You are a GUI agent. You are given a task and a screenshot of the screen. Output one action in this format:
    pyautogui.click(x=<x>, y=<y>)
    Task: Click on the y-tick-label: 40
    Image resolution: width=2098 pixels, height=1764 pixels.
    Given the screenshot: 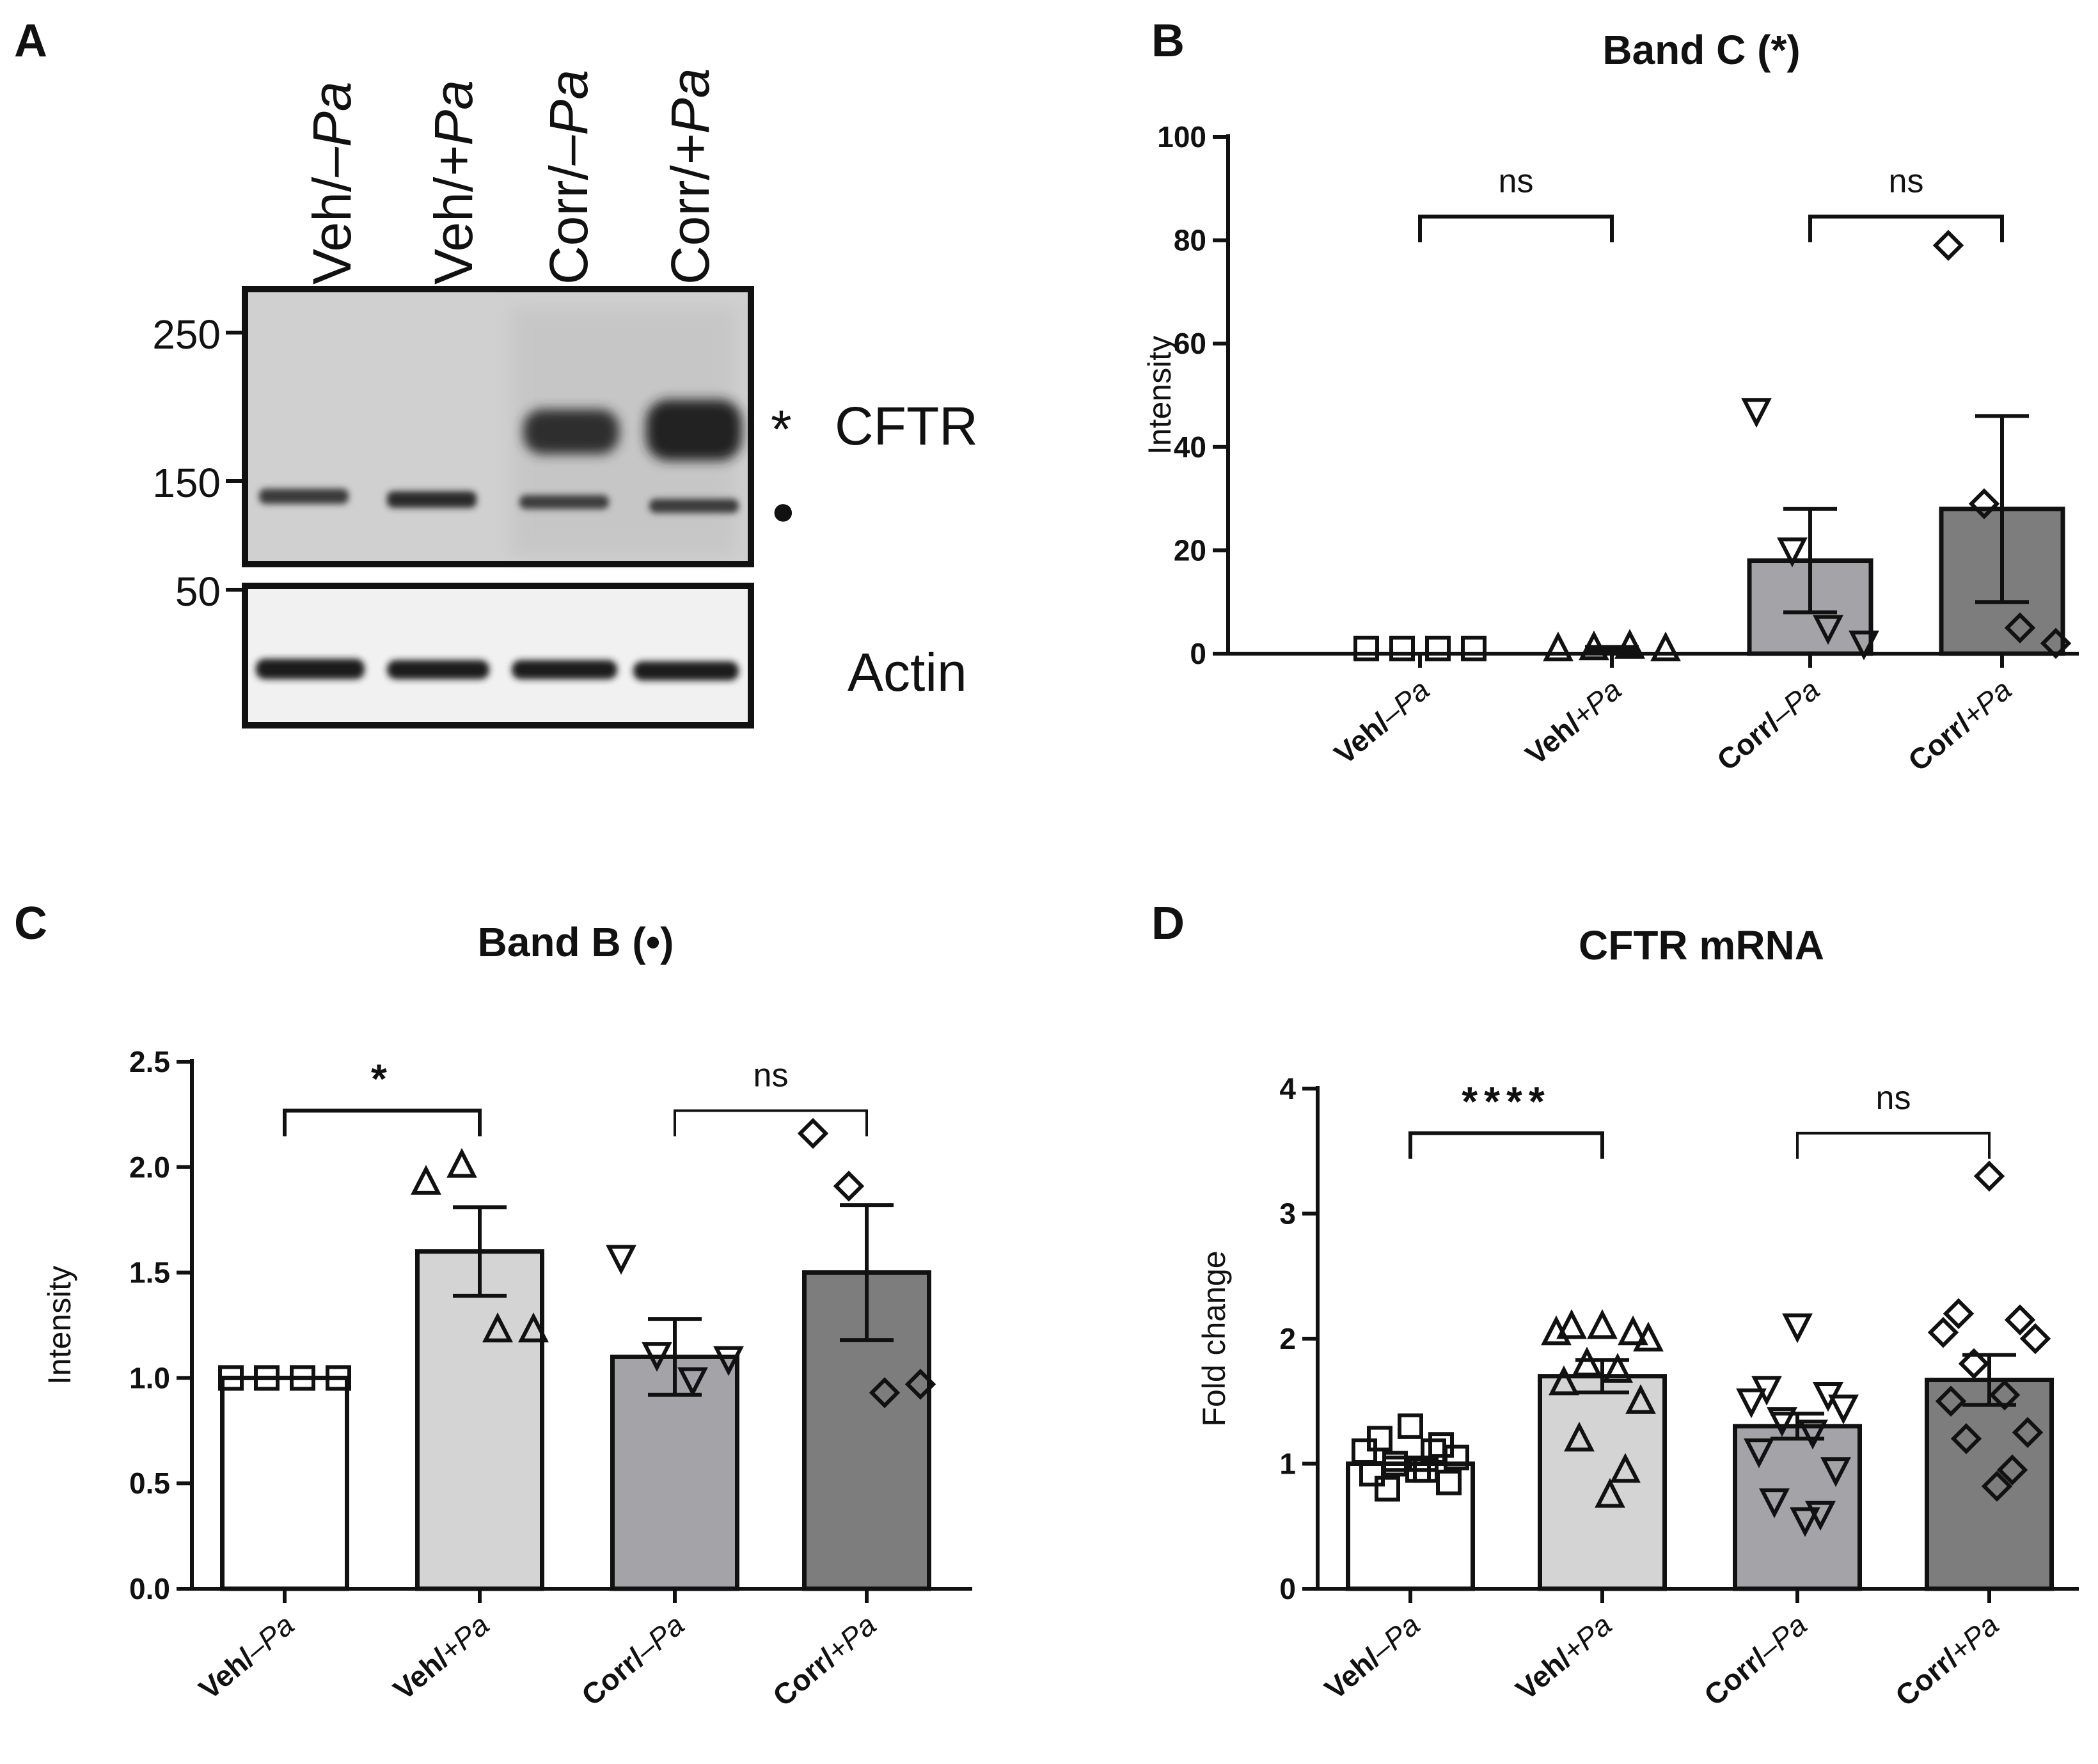 What is the action you would take?
    pyautogui.click(x=1190, y=447)
    